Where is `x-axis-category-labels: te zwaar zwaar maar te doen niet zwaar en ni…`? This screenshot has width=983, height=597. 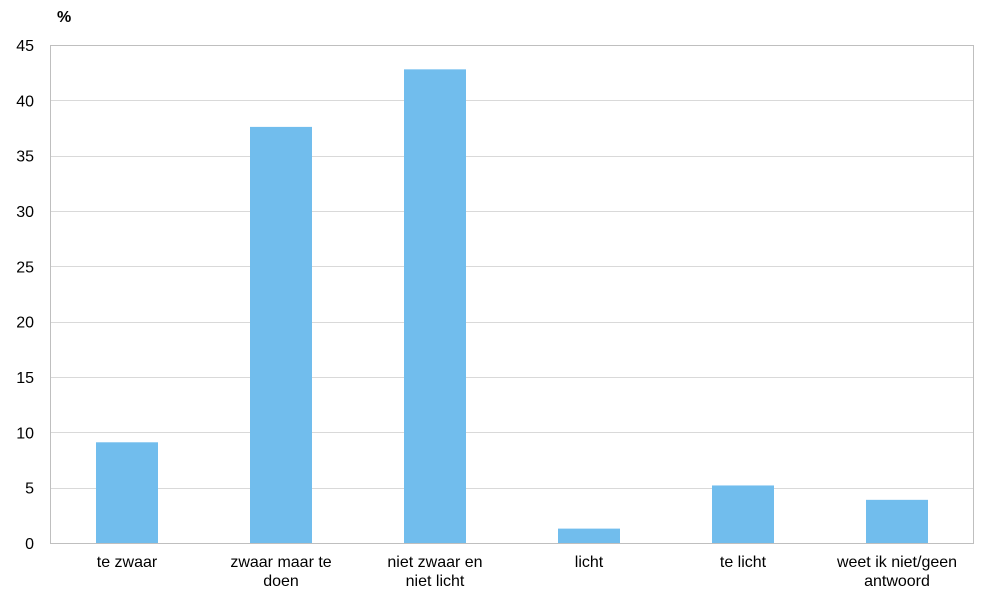
x-axis-category-labels: te zwaar zwaar maar te doen niet zwaar en ni… is located at coordinates (527, 572).